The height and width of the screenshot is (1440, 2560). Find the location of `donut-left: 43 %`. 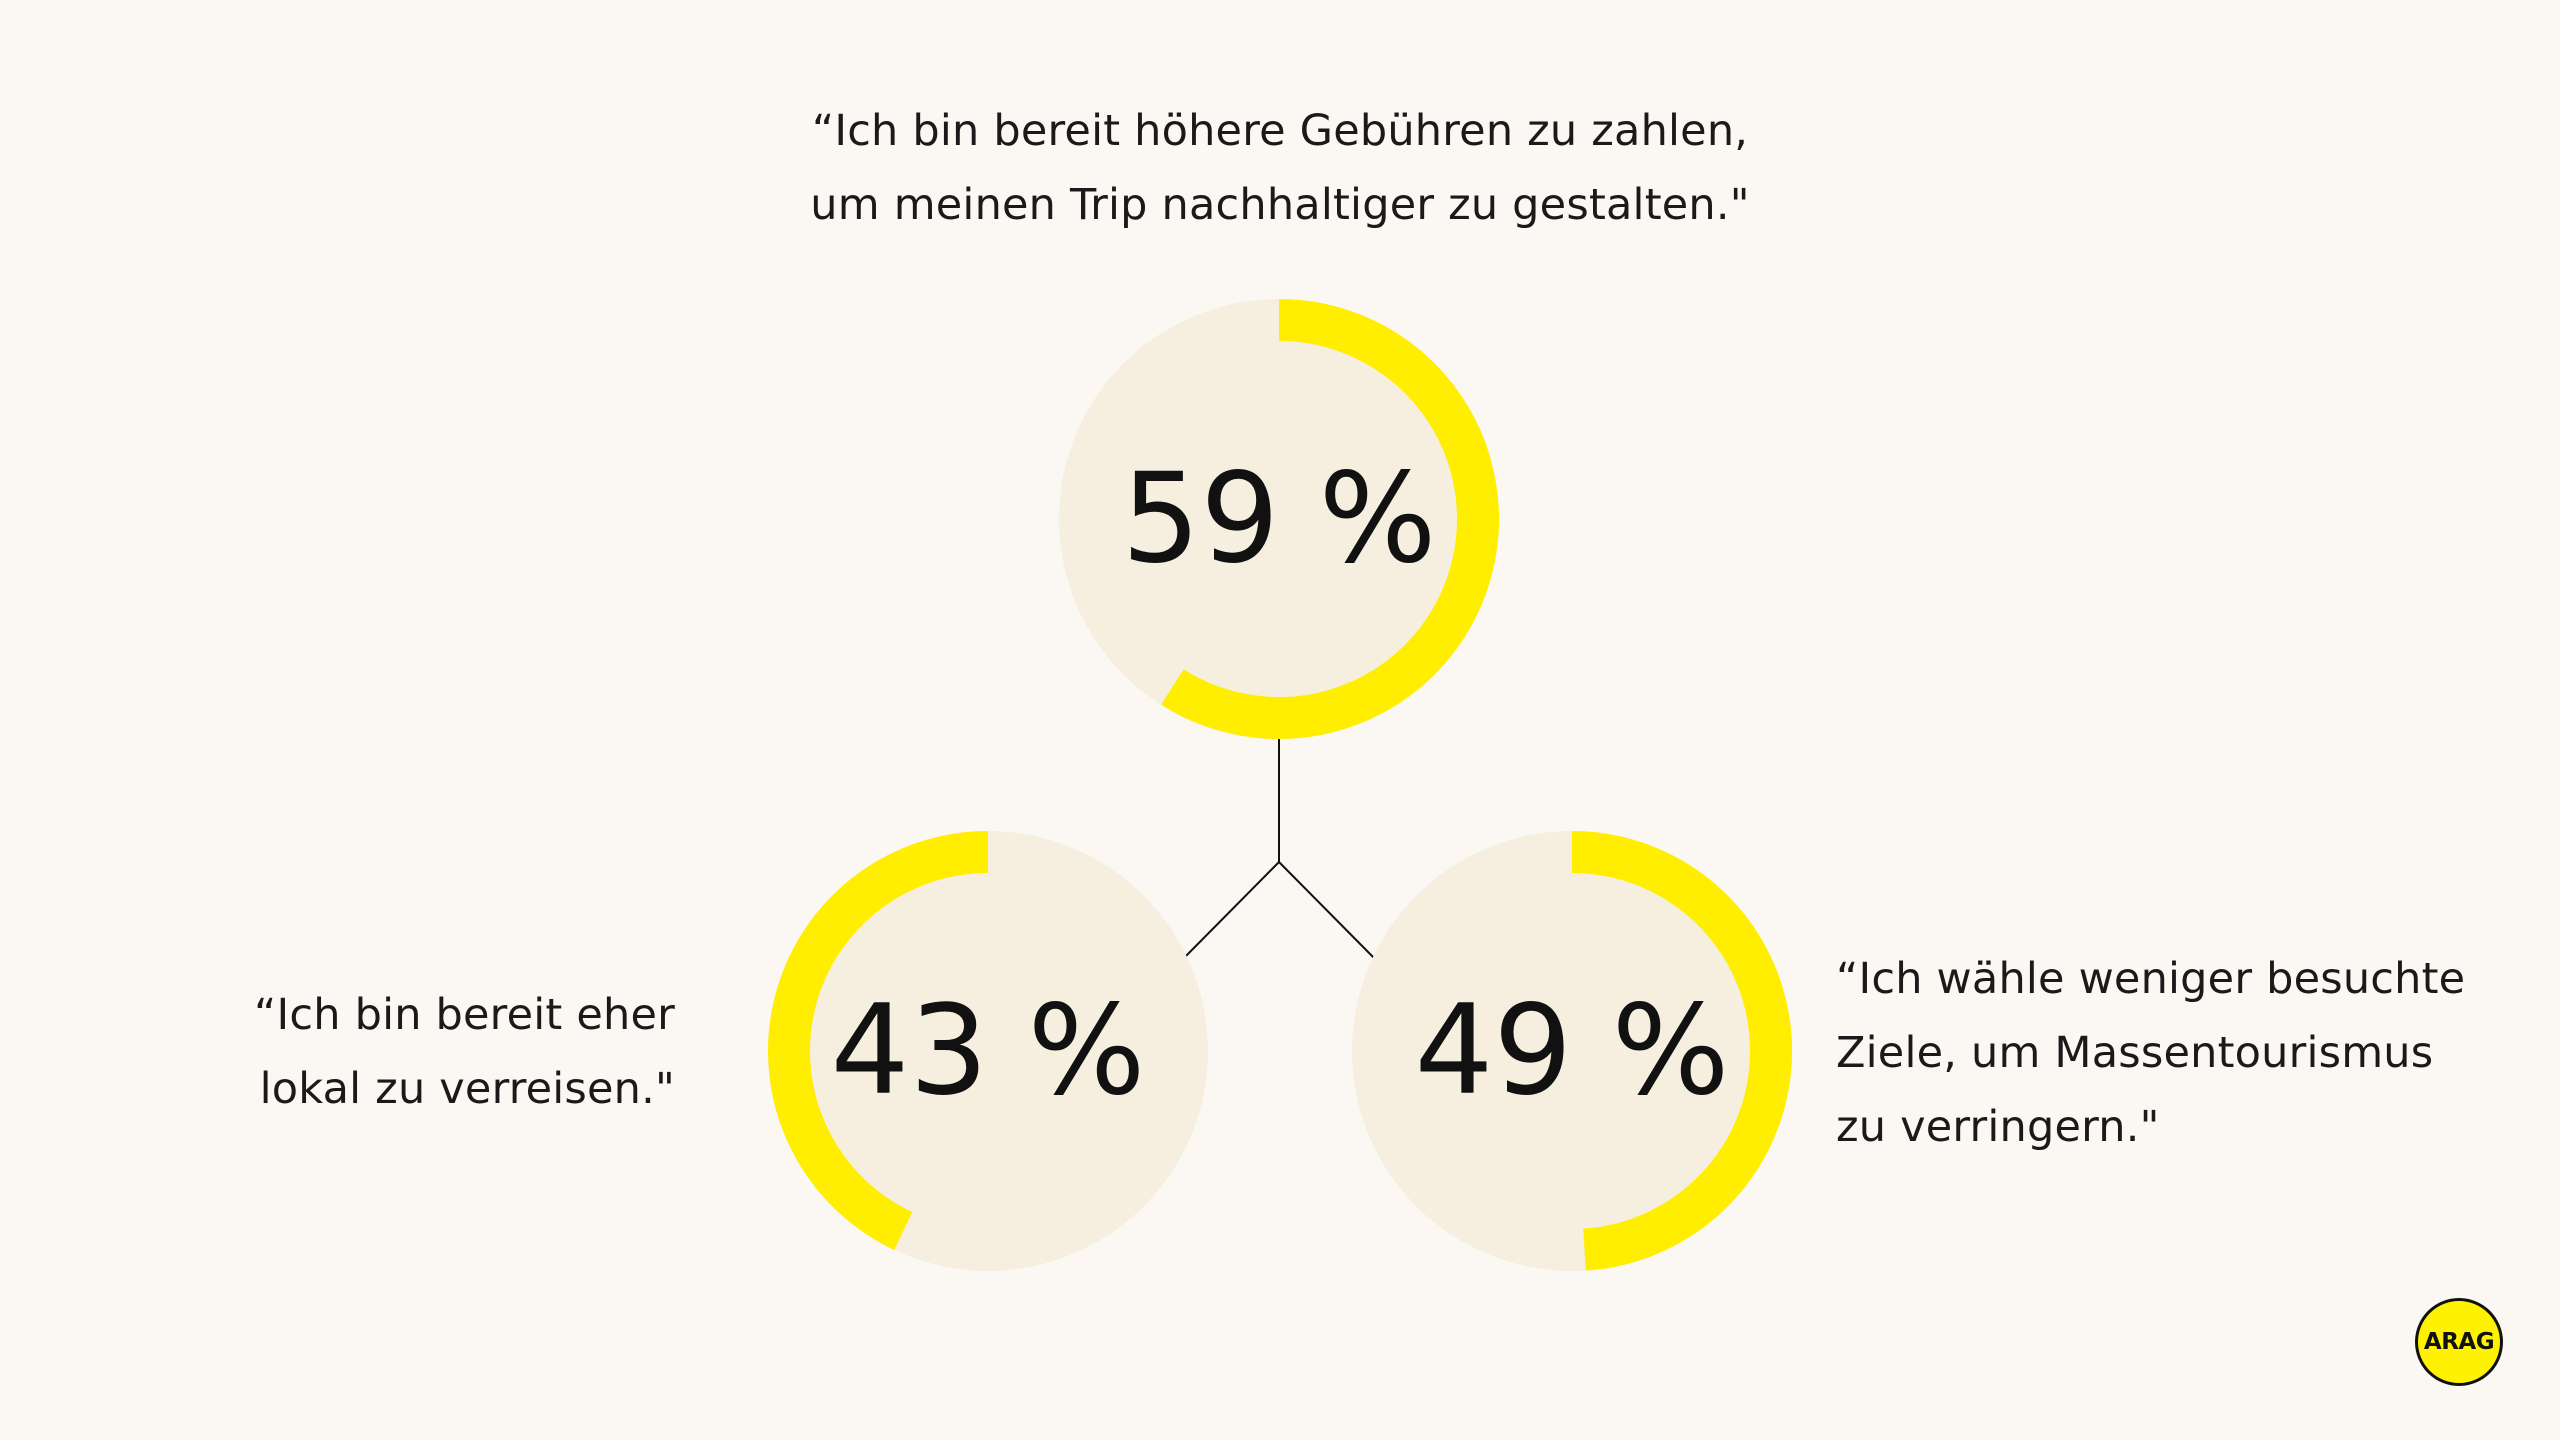

donut-left: 43 % is located at coordinates (988, 1051).